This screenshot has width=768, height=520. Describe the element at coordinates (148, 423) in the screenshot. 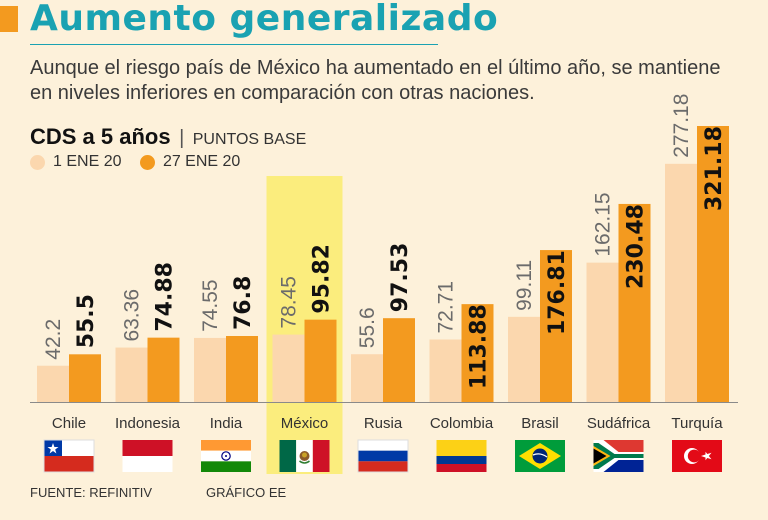

I see `category-label-indonesia: Indonesia` at that location.